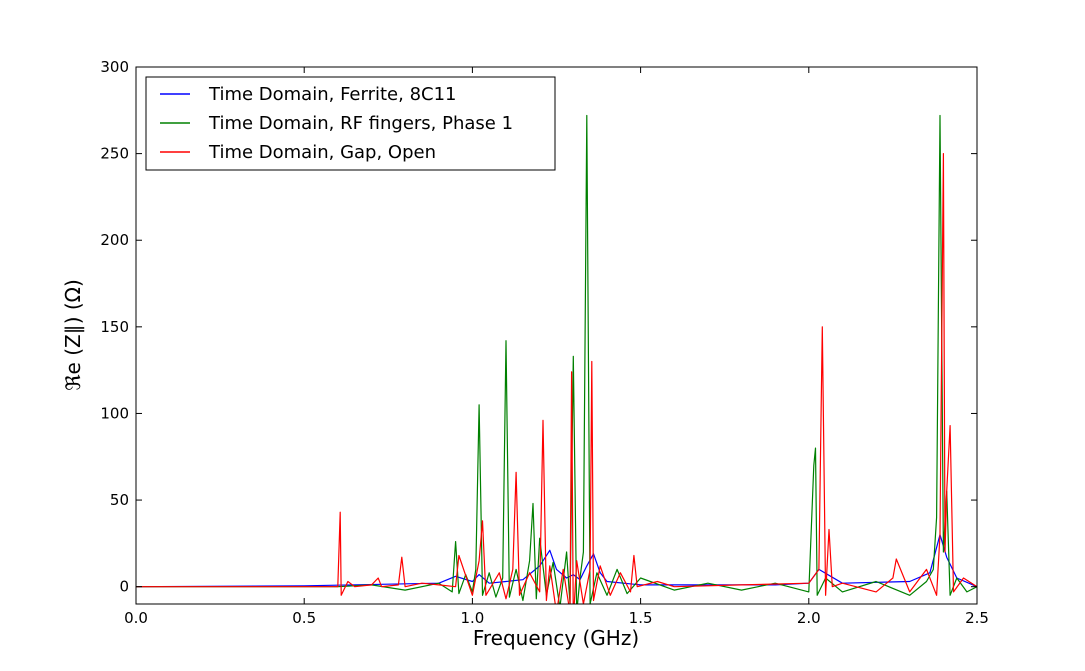  What do you see at coordinates (114, 240) in the screenshot?
I see `y-tick-label: 200` at bounding box center [114, 240].